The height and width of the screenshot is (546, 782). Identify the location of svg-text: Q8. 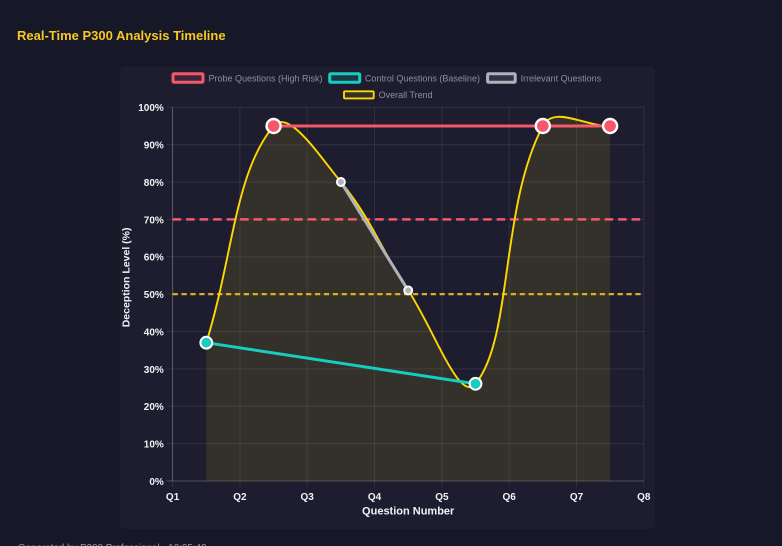
(644, 497).